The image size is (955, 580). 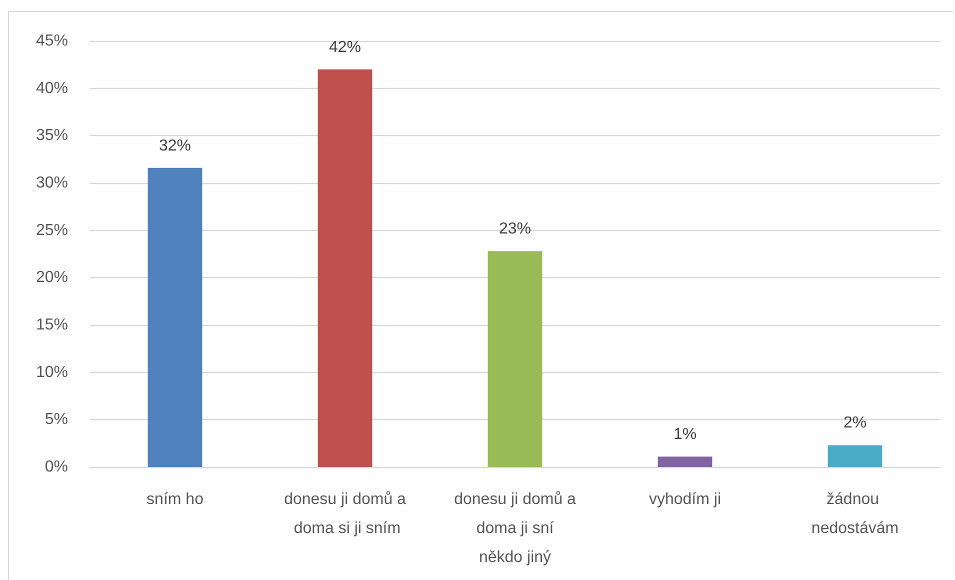 What do you see at coordinates (345, 47) in the screenshot?
I see `data-label: 42%` at bounding box center [345, 47].